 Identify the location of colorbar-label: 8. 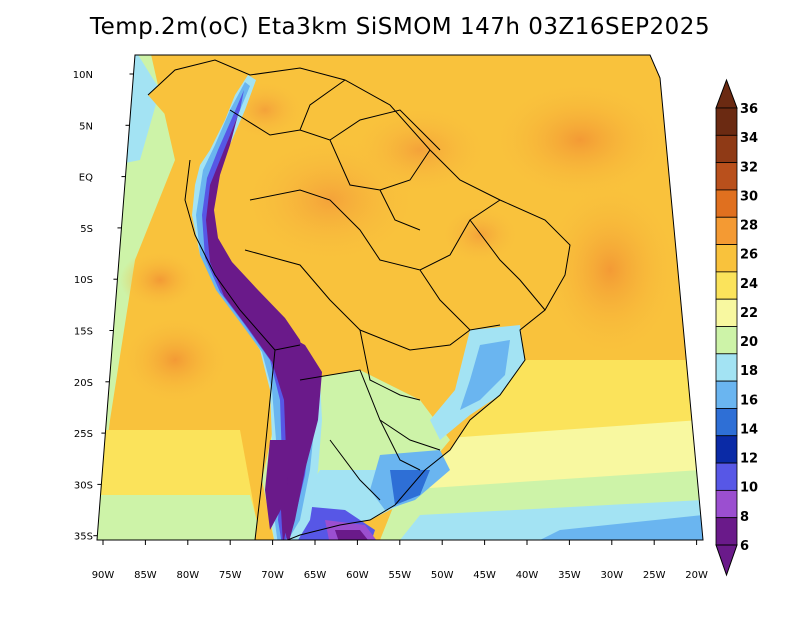
(744, 517).